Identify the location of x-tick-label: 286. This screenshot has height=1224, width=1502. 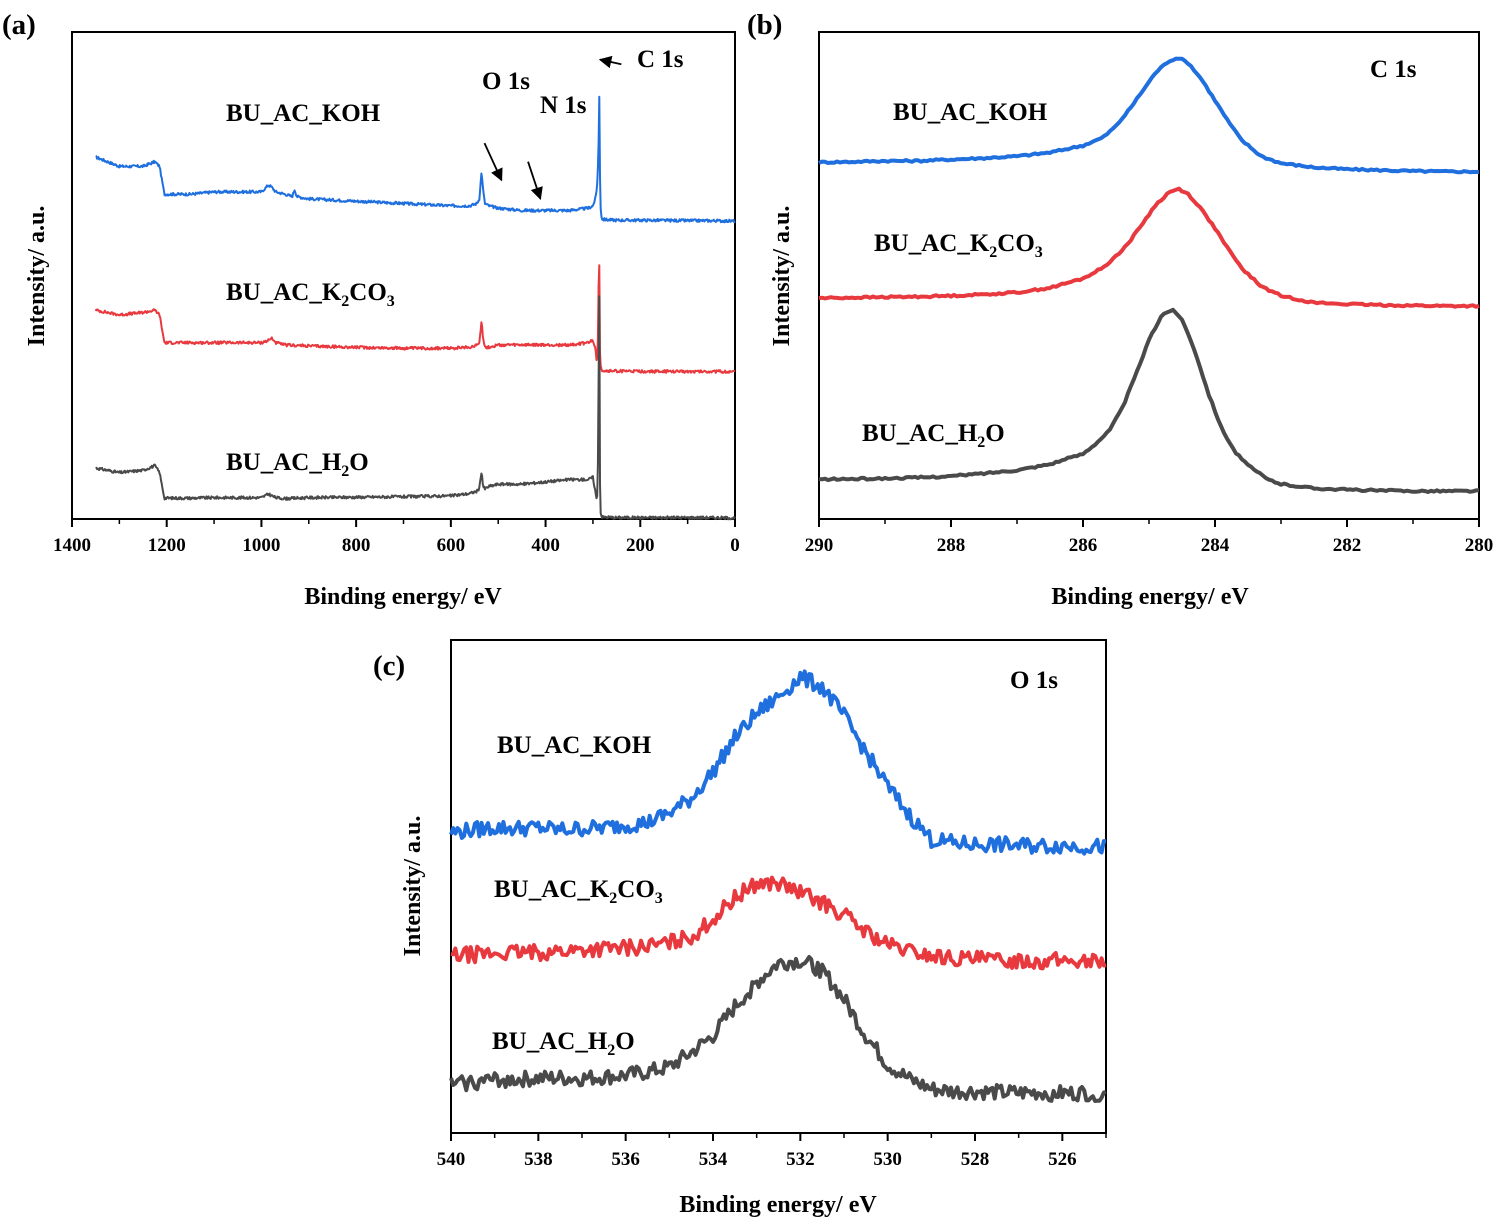
(1083, 545).